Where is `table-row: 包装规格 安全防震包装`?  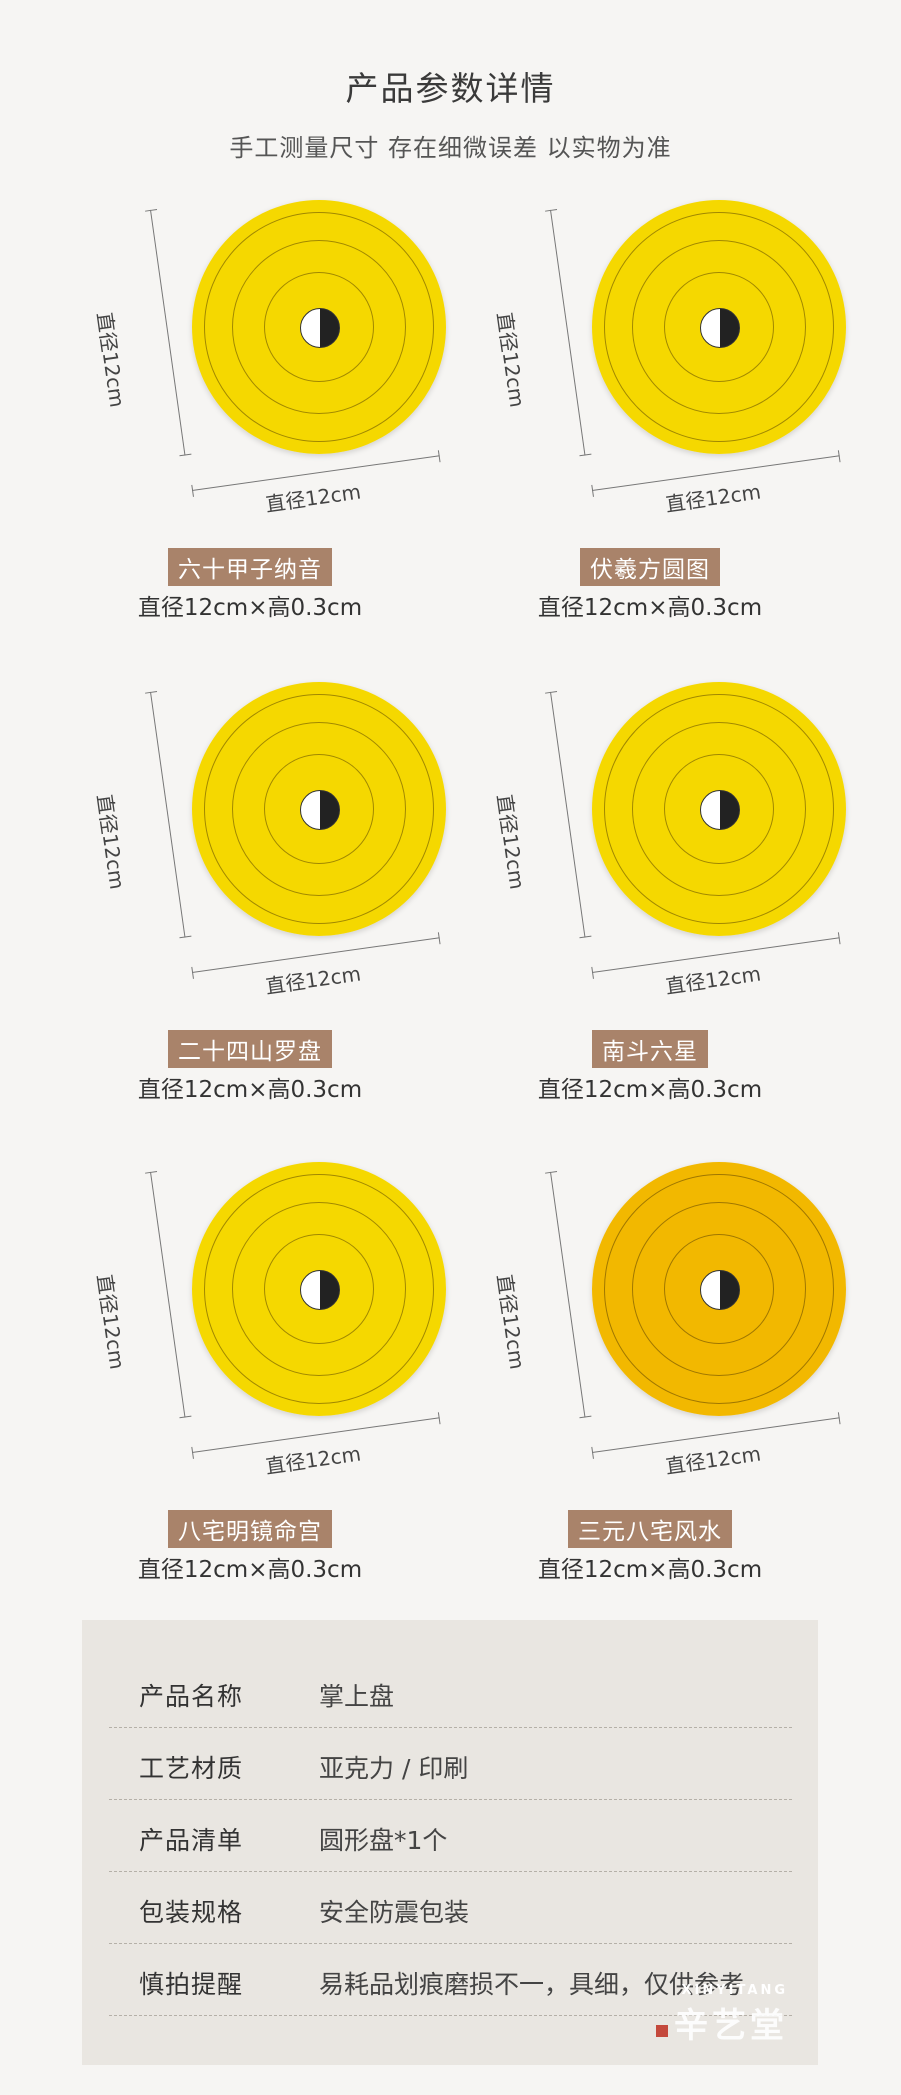
table-row: 包装规格 安全防震包装 is located at coordinates (450, 1907).